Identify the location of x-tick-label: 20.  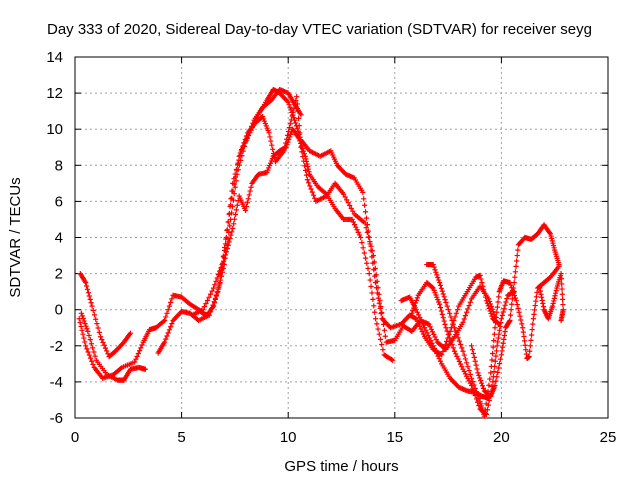
(501, 437).